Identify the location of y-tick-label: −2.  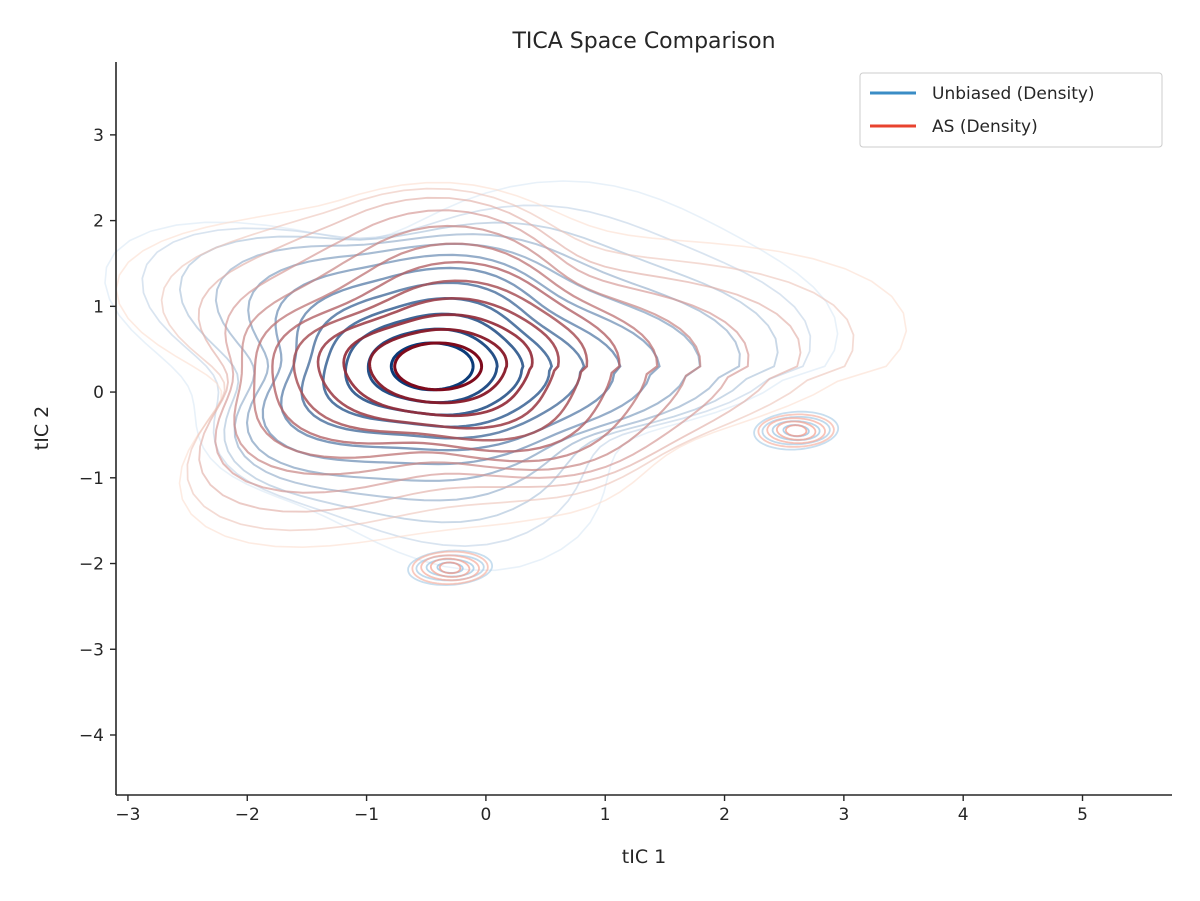
(91, 565).